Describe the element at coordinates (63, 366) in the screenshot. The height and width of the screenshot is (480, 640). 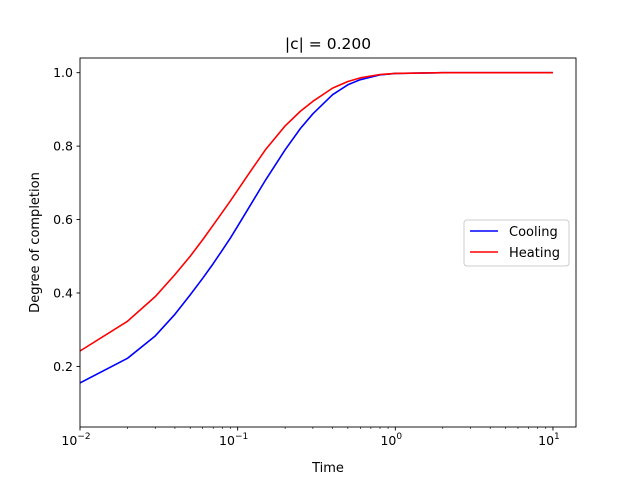
I see `y-tick-label: 0.2` at that location.